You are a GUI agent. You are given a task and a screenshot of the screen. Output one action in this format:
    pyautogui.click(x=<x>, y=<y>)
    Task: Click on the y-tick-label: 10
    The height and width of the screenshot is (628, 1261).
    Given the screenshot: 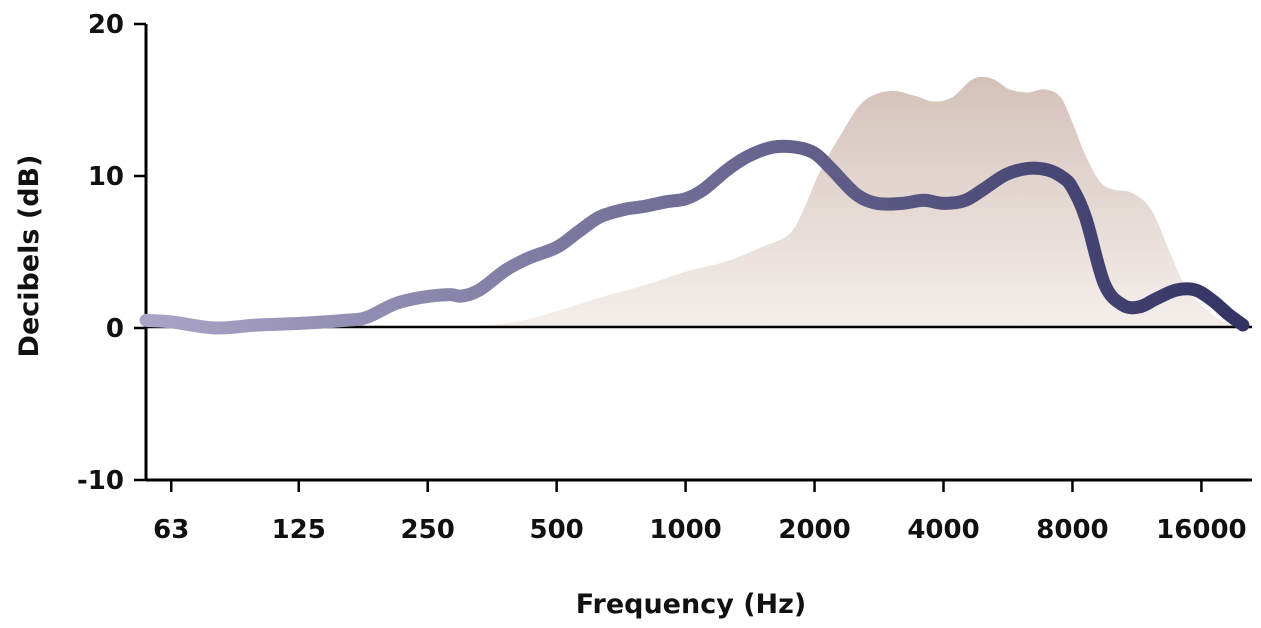 What is the action you would take?
    pyautogui.click(x=106, y=177)
    